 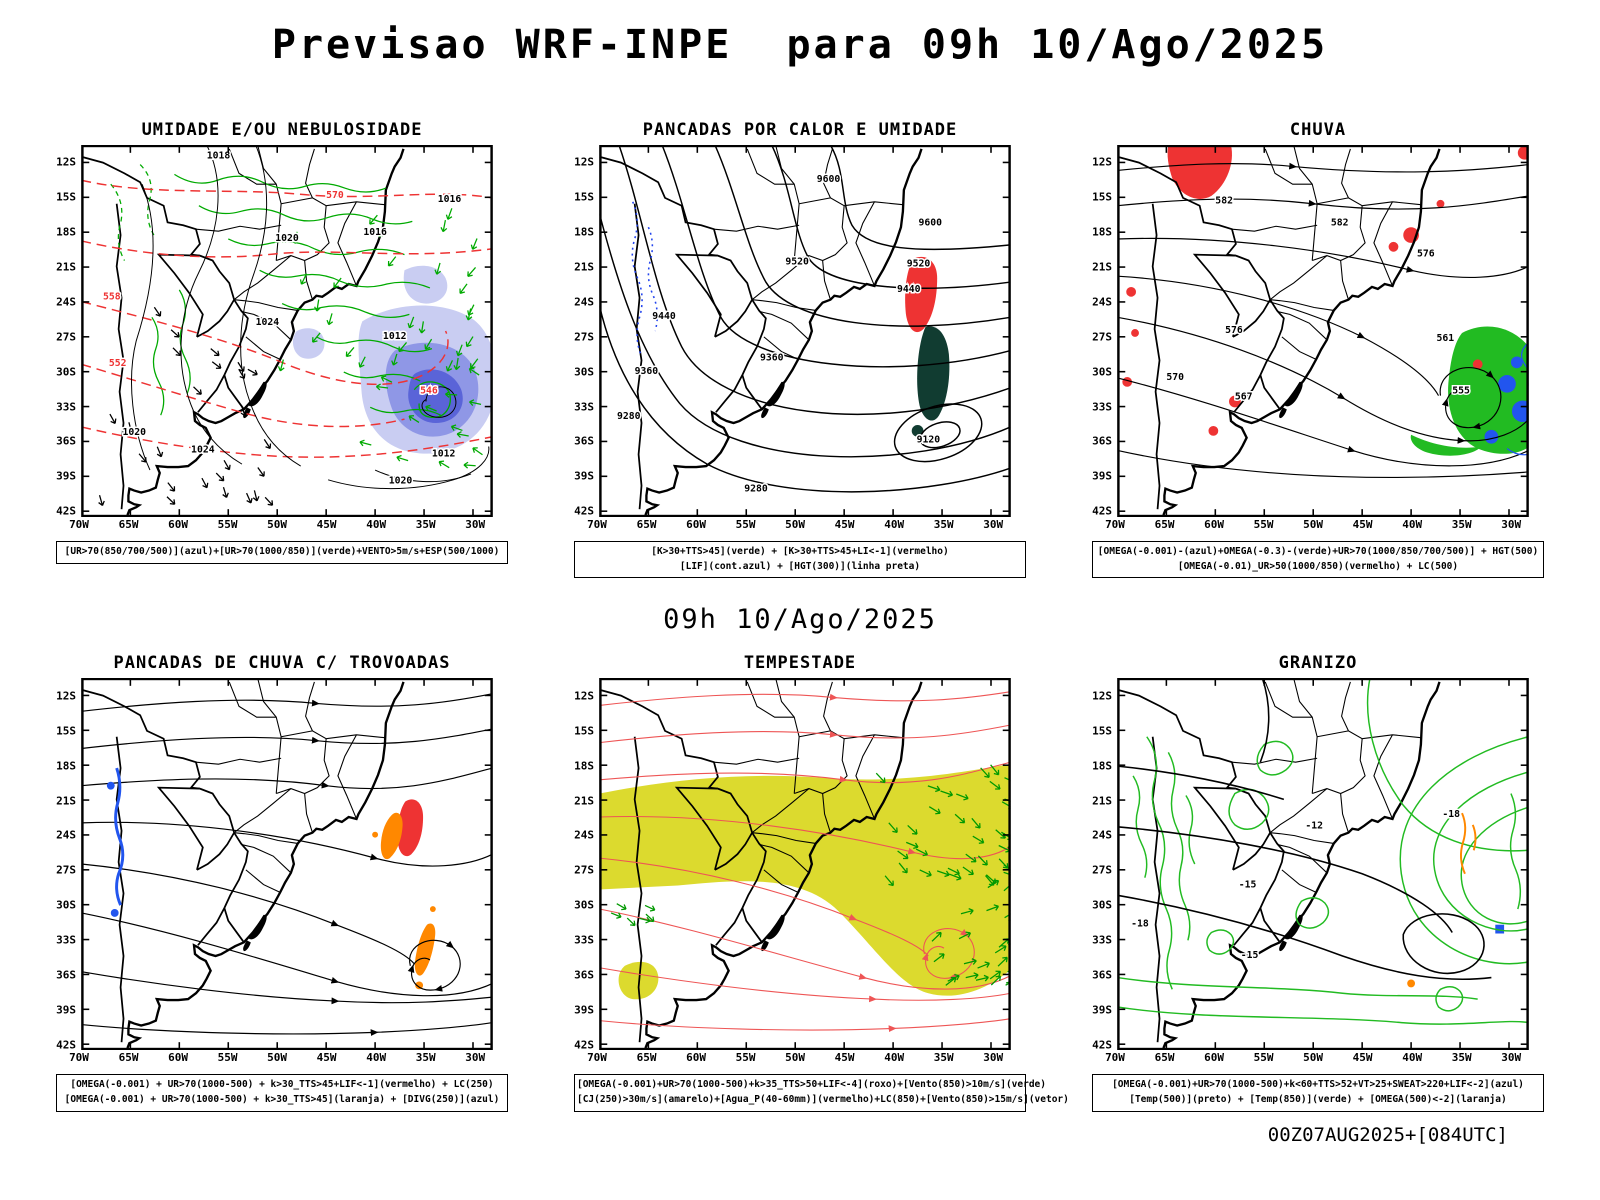 What do you see at coordinates (1224, 201) in the screenshot?
I see `contour-label: 582` at bounding box center [1224, 201].